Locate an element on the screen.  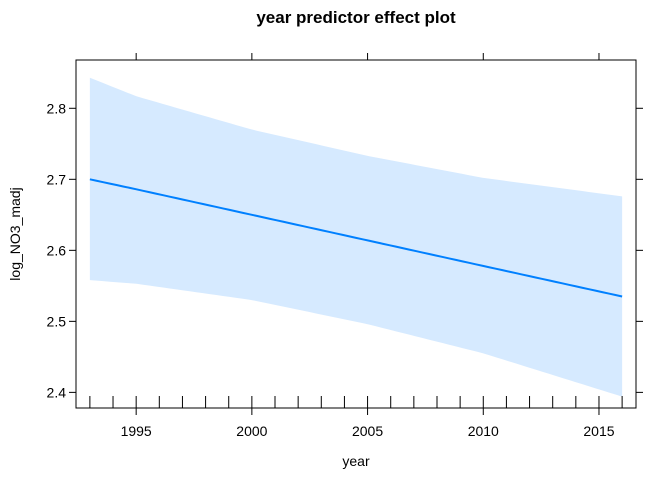
chart-title: year predictor effect plot is located at coordinates (356, 17).